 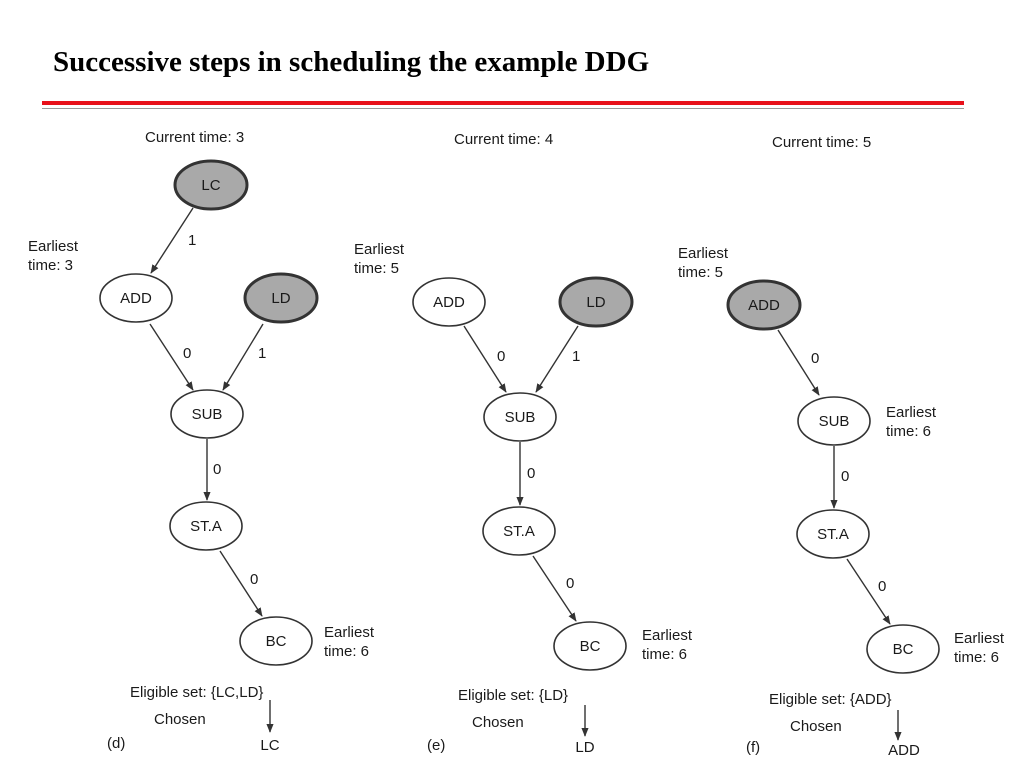 What do you see at coordinates (584, 747) in the screenshot?
I see `chosen-value: LD` at bounding box center [584, 747].